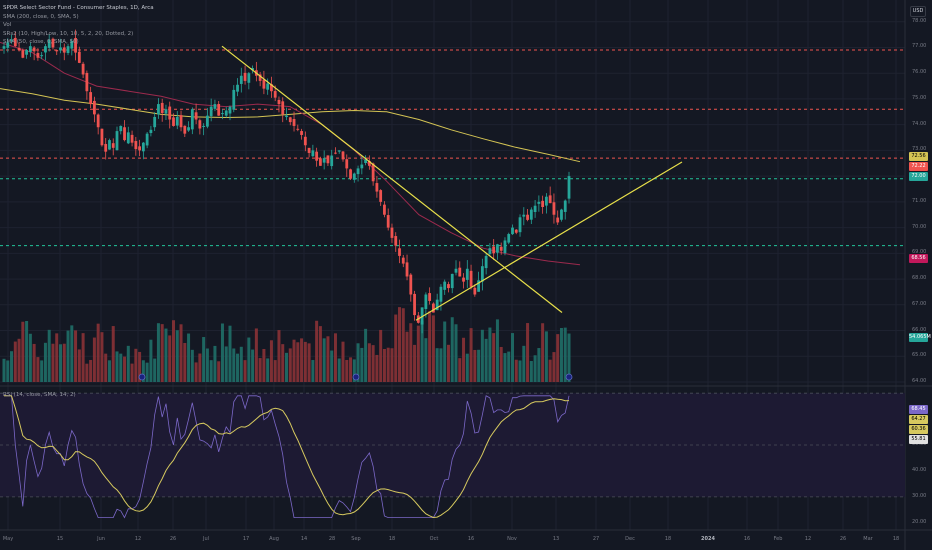 The height and width of the screenshot is (550, 932). Describe the element at coordinates (918, 439) in the screenshot. I see `rsi-tag: 55.81` at that location.